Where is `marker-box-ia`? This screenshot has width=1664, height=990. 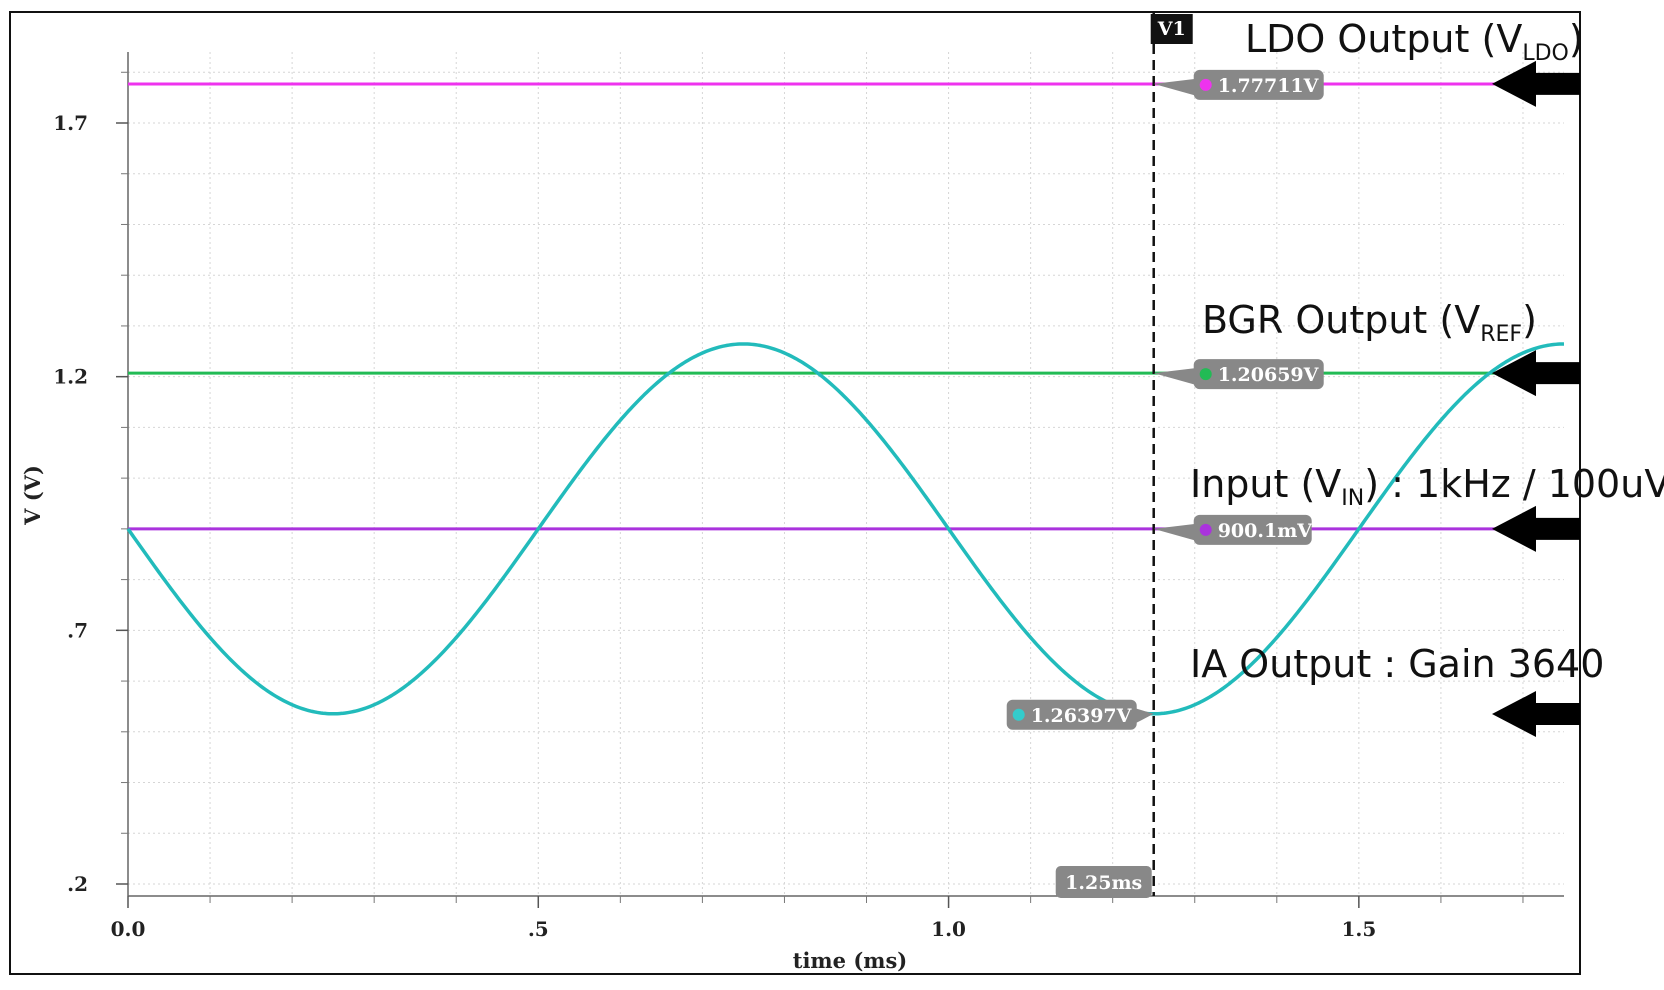 marker-box-ia is located at coordinates (1071, 714).